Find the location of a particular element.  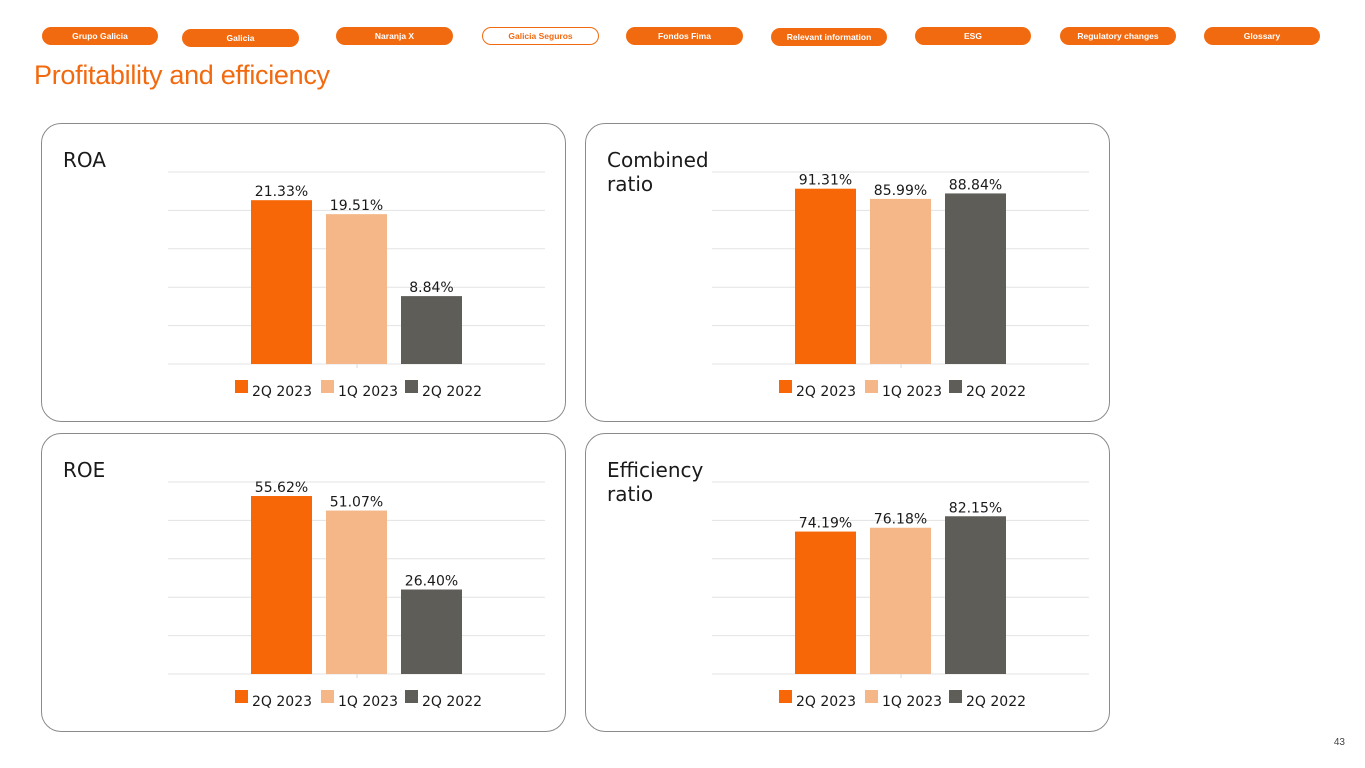

data-label: 21.33% is located at coordinates (281, 192).